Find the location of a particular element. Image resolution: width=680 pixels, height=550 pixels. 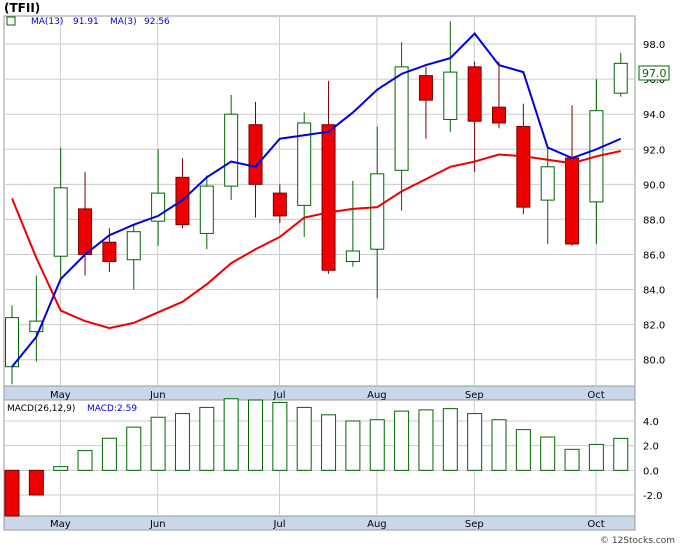

price-y-tick-label: 88.0 is located at coordinates (654, 220).